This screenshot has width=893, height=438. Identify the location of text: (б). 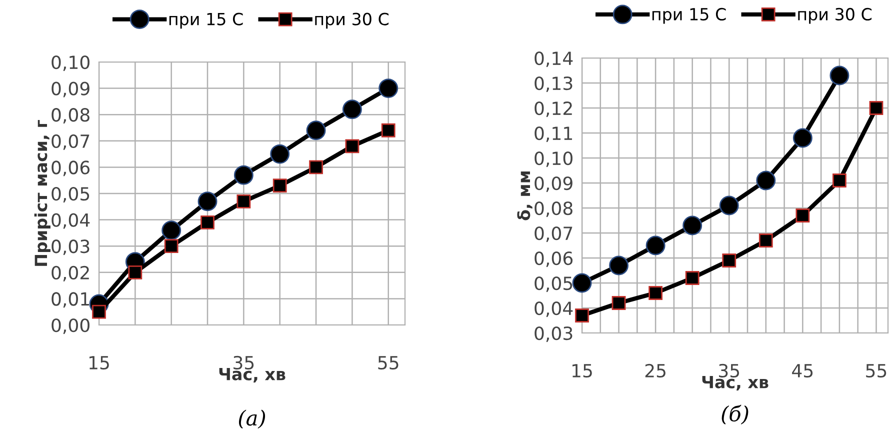
(735, 414).